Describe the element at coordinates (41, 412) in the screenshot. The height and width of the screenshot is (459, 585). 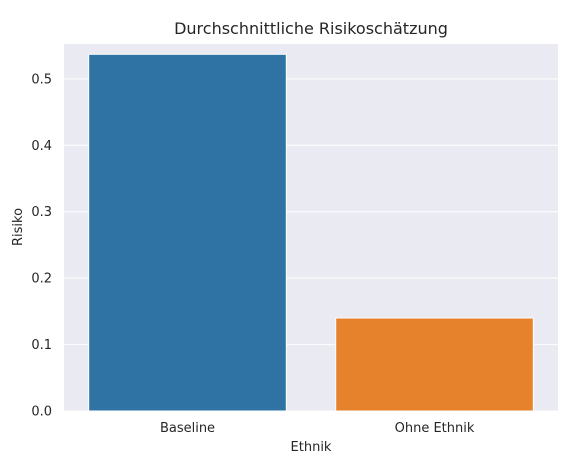
I see `y-tick-label: 0.0` at that location.